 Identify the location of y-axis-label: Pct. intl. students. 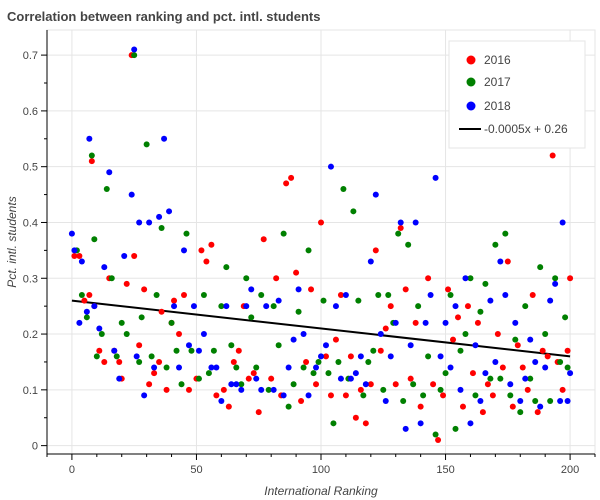
(12, 241).